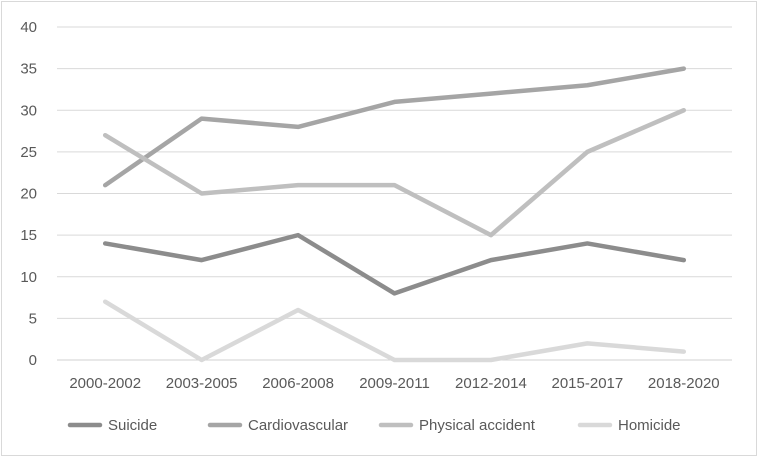 The height and width of the screenshot is (459, 760). Describe the element at coordinates (491, 383) in the screenshot. I see `x-tick-label-4: 2012-2014` at that location.